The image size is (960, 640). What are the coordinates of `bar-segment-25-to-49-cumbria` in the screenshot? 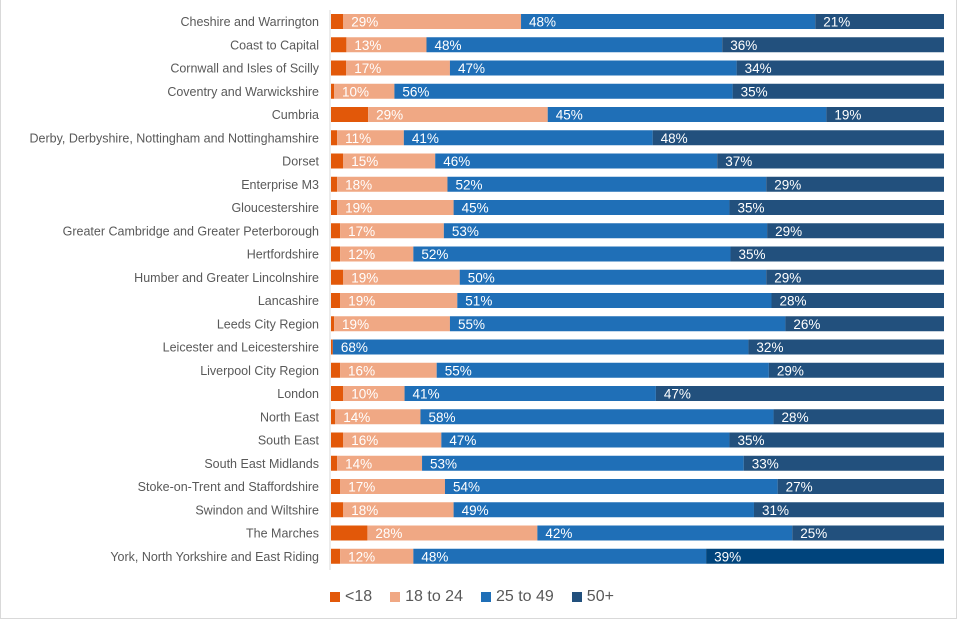 It's located at (687, 114).